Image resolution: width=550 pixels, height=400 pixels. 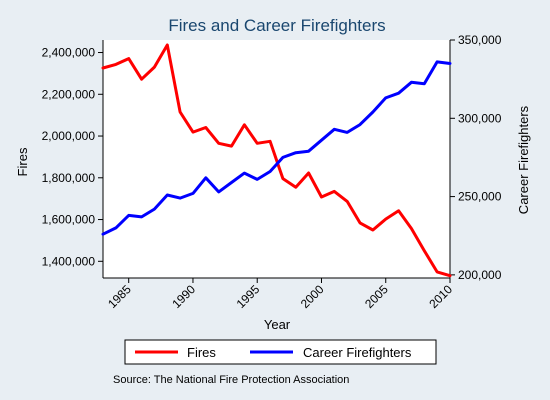 I want to click on y-axis-left-label: Fires, so click(x=22, y=161).